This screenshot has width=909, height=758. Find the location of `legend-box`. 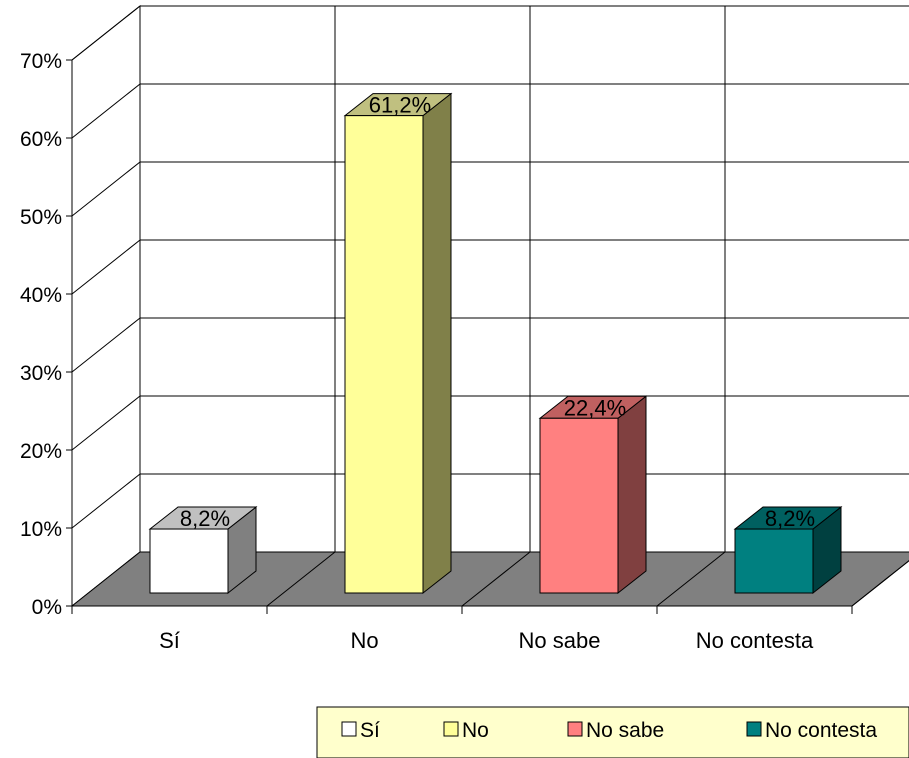

legend-box is located at coordinates (612, 732).